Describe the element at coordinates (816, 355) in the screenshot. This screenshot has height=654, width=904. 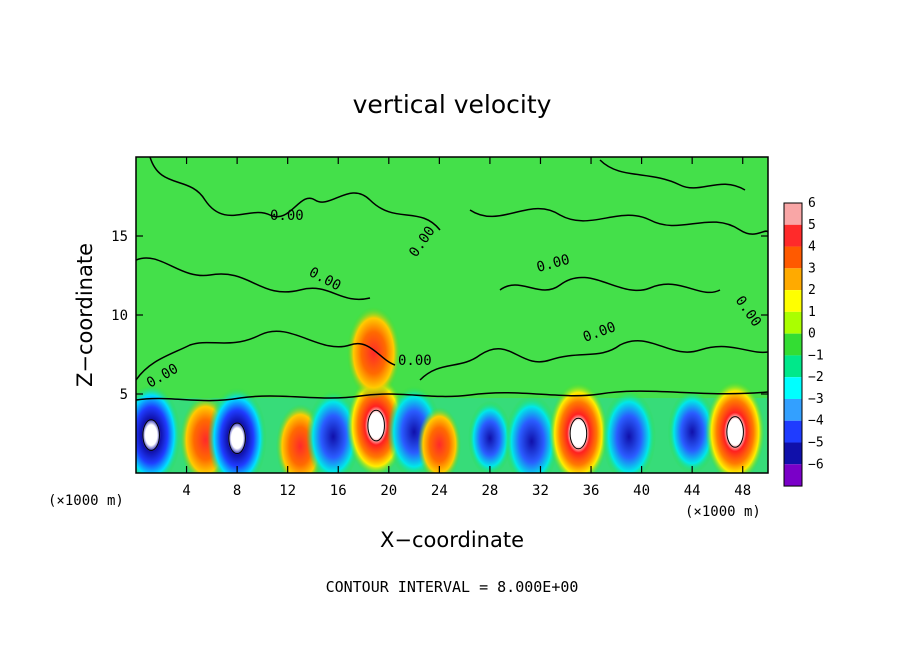
I see `colorbar-tick-label: −1` at that location.